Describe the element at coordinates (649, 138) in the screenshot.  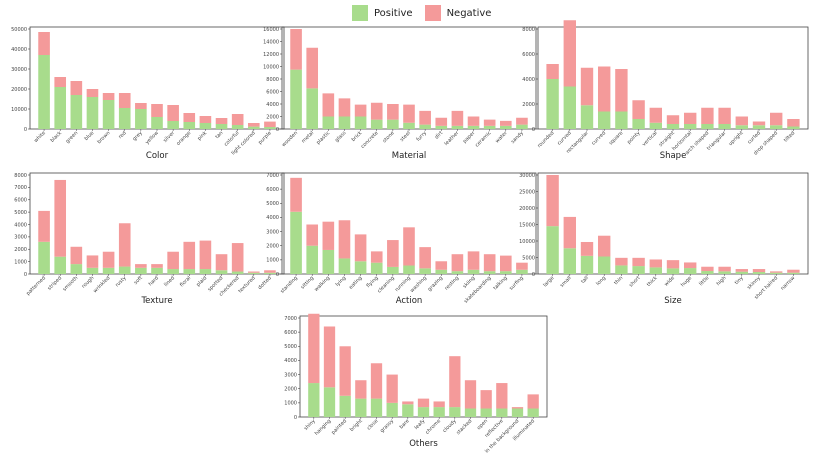
I see `x-tick-label: vertical` at that location.